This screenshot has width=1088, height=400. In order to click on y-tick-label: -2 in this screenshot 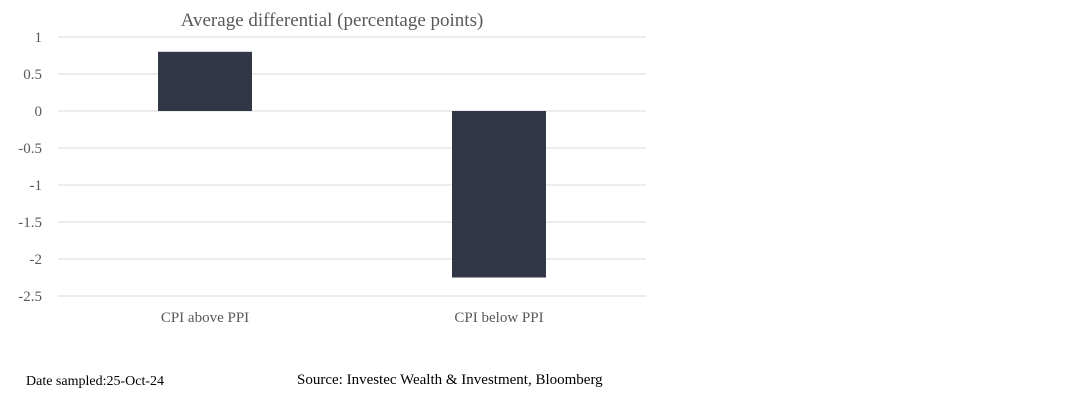, I will do `click(36, 260)`.